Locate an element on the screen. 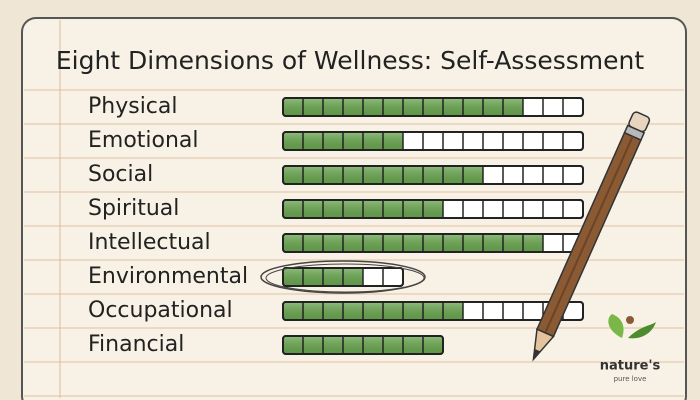 This screenshot has height=400, width=700. category-label: Intellectual is located at coordinates (149, 242).